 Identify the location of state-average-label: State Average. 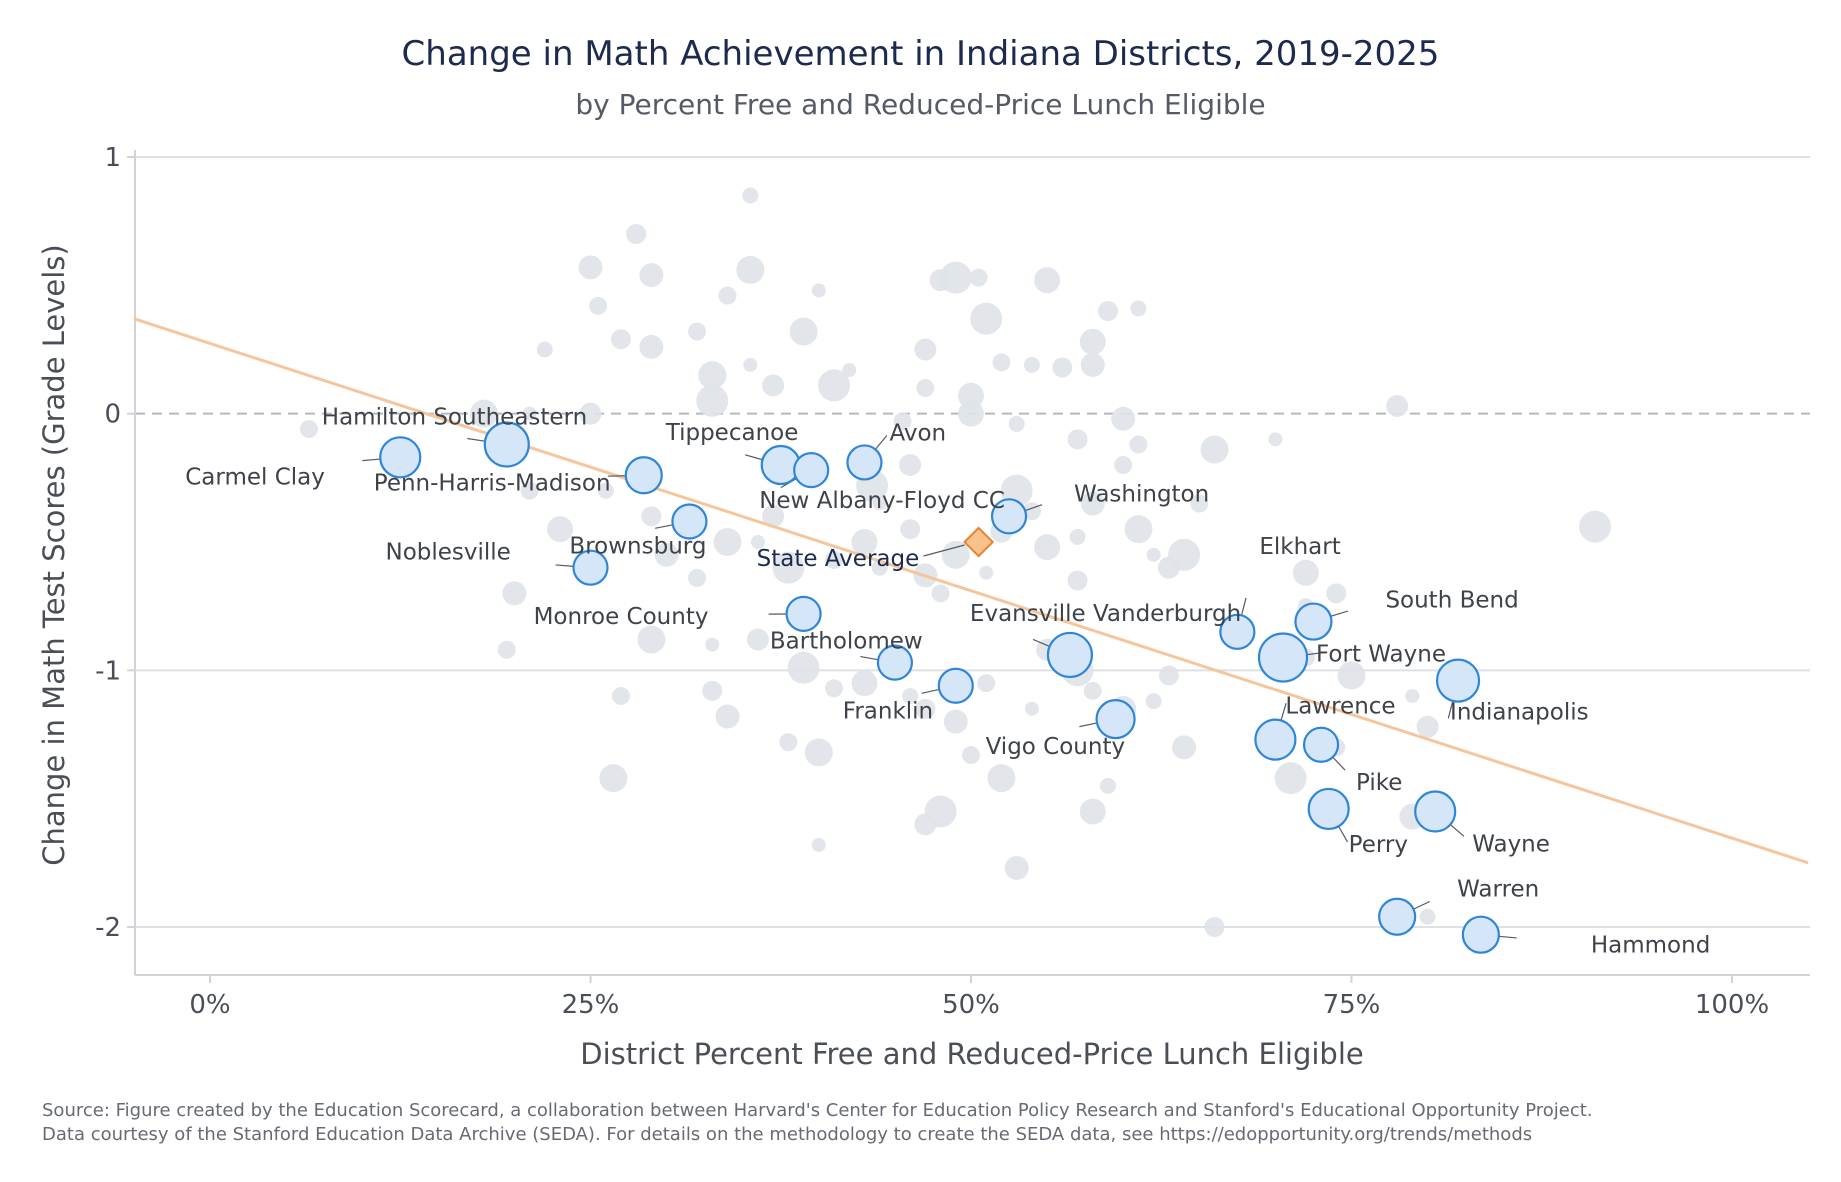
(838, 559).